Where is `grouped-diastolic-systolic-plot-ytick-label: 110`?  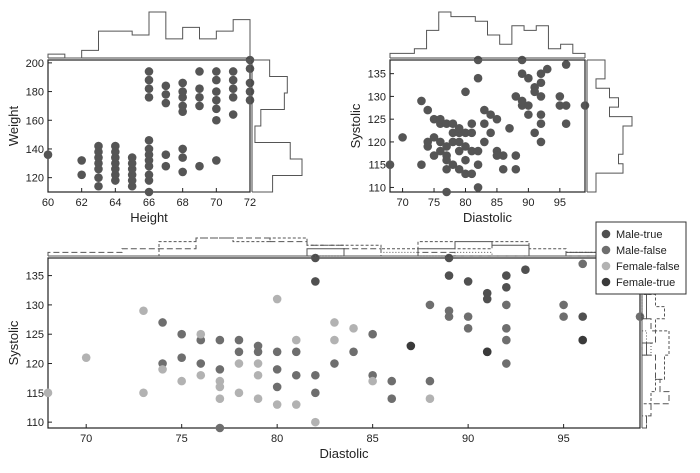
grouped-diastolic-systolic-plot-ytick-label: 110 is located at coordinates (35, 423).